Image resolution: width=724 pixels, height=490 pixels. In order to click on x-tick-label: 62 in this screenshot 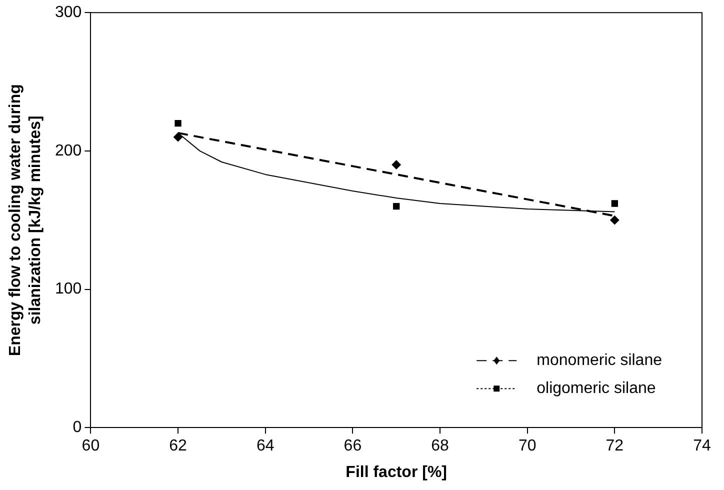, I will do `click(178, 446)`.